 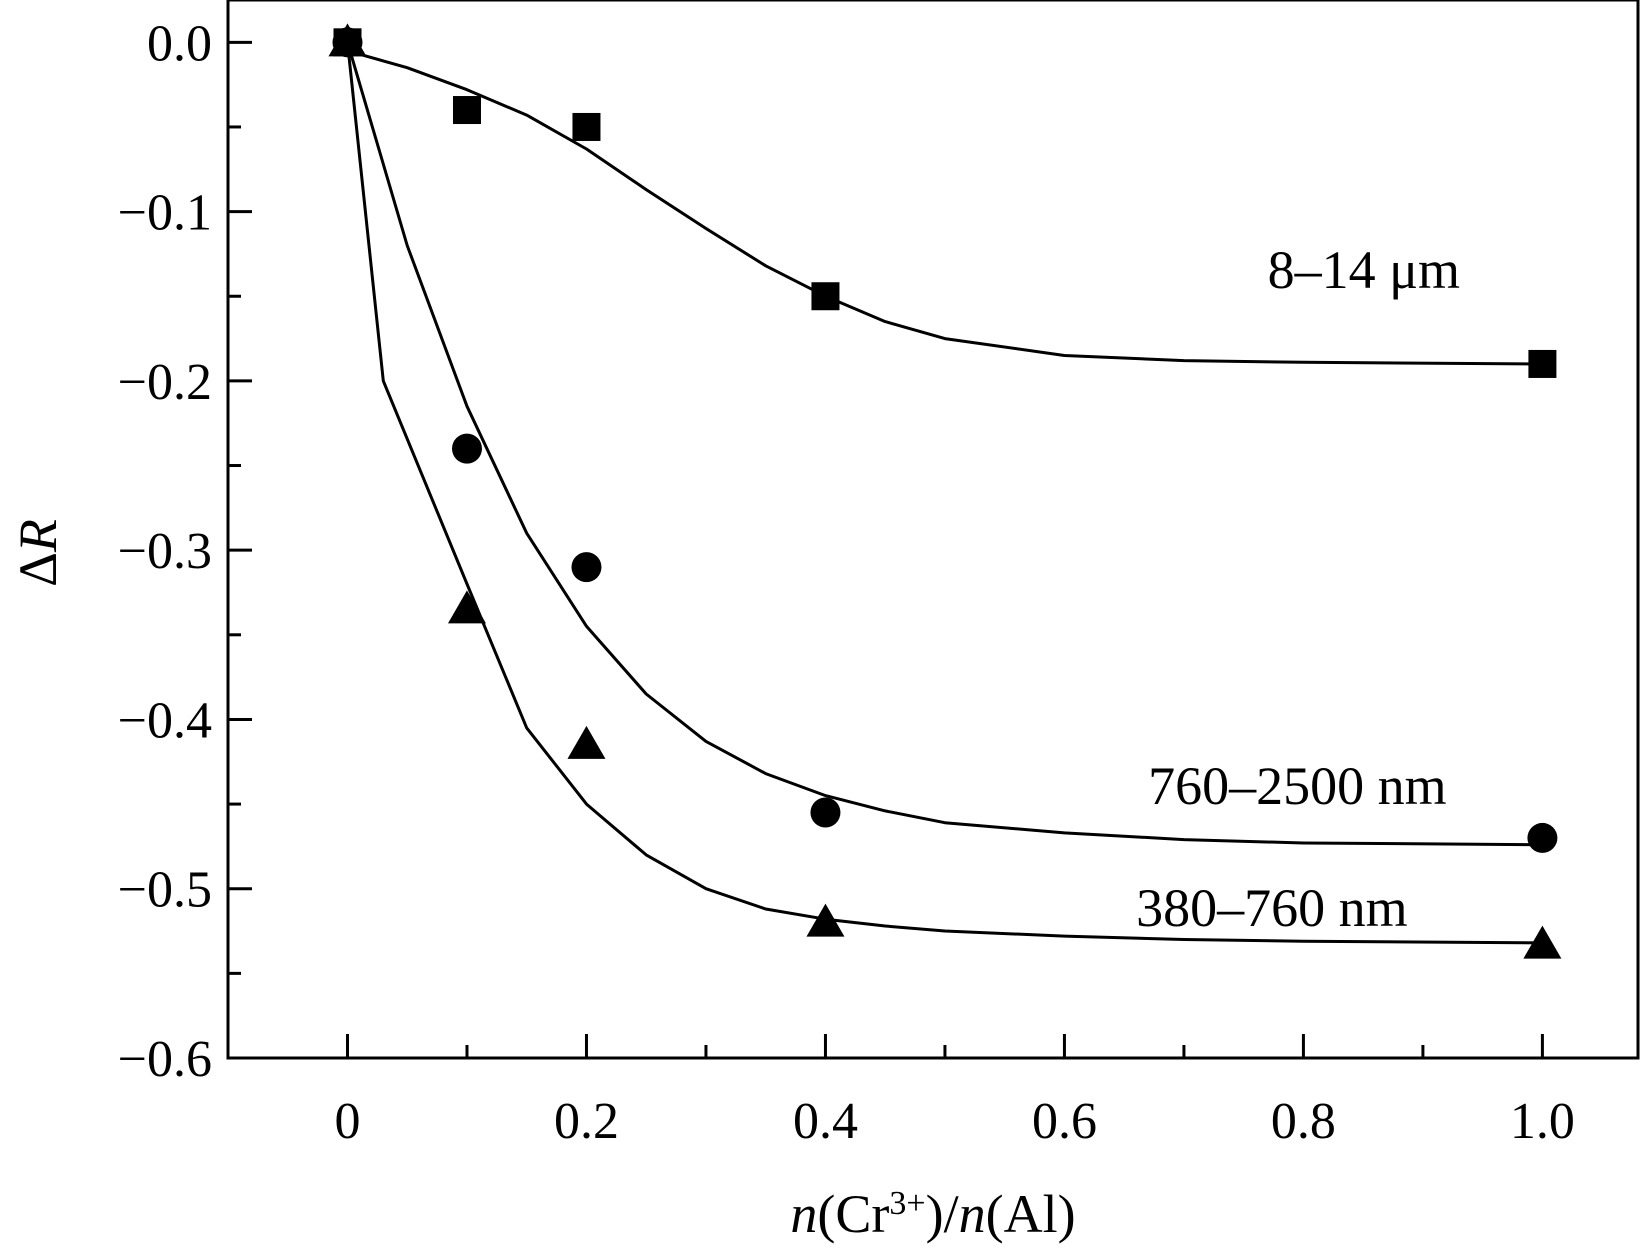 I want to click on y-tick-label: −0.6, so click(x=165, y=1059).